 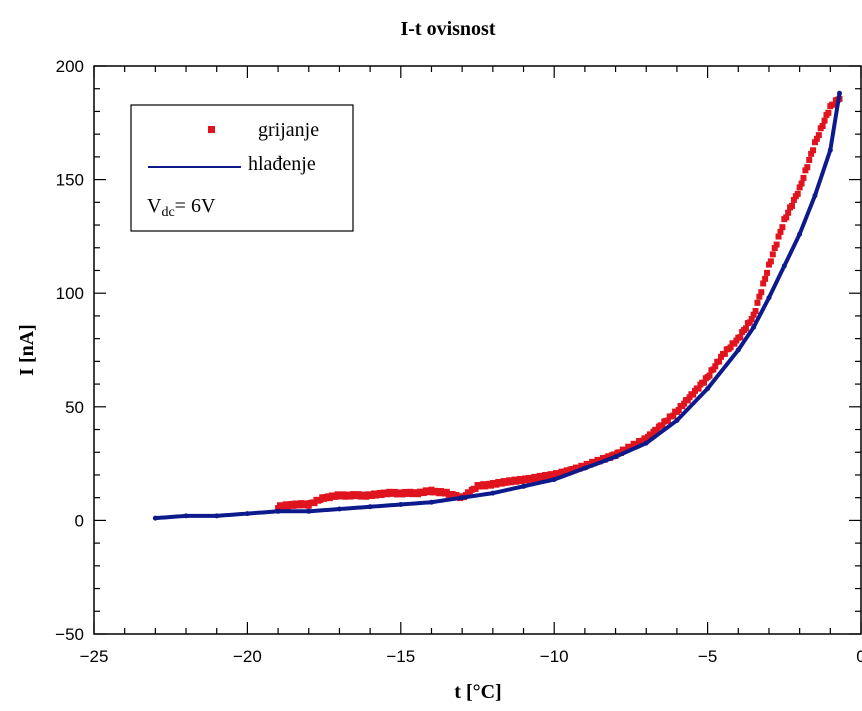 What do you see at coordinates (195, 206) in the screenshot?
I see `annotation-rest: = 6V` at bounding box center [195, 206].